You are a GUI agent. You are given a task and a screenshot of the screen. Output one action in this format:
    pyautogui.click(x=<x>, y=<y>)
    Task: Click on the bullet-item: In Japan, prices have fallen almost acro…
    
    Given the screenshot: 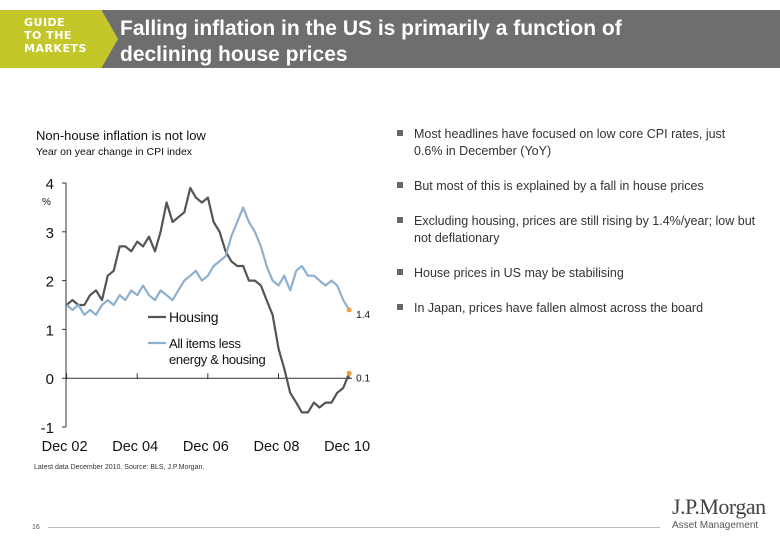 What is the action you would take?
    pyautogui.click(x=576, y=308)
    